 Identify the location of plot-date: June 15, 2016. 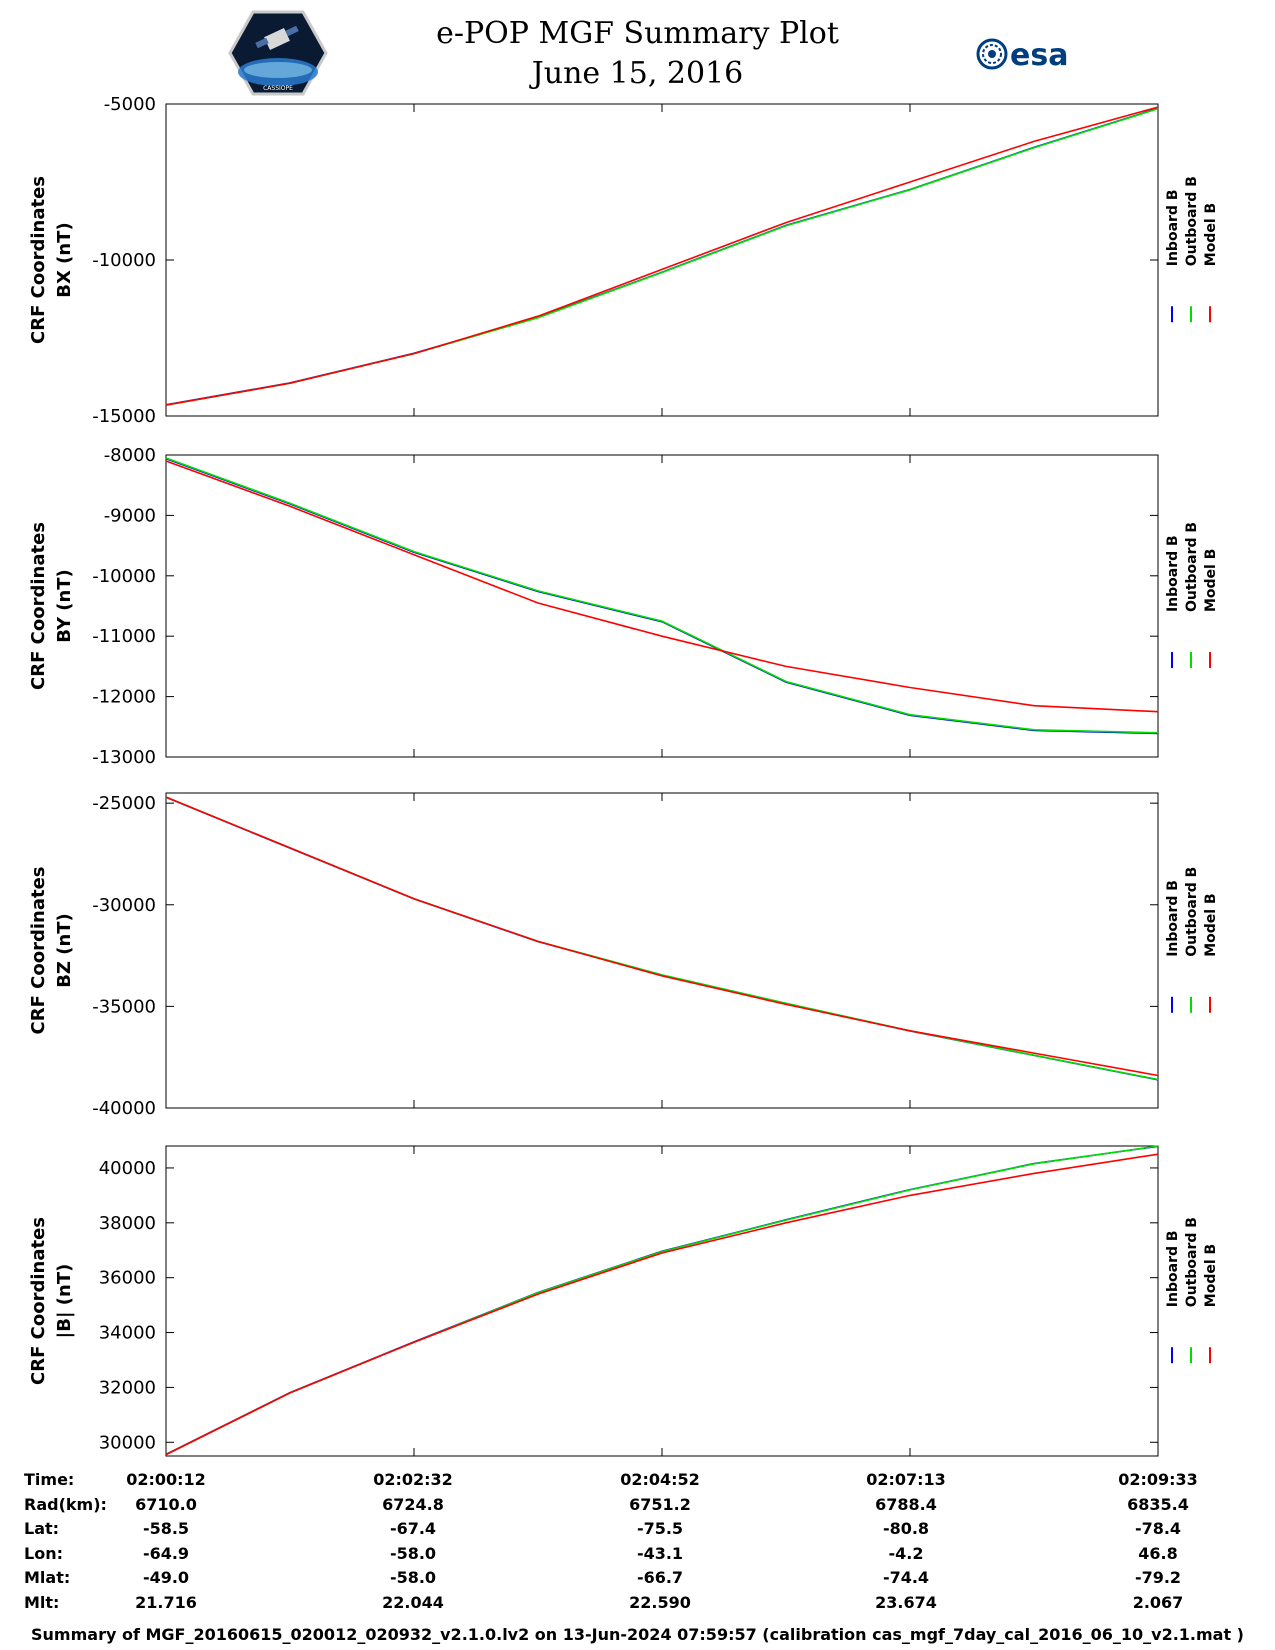
(637, 73).